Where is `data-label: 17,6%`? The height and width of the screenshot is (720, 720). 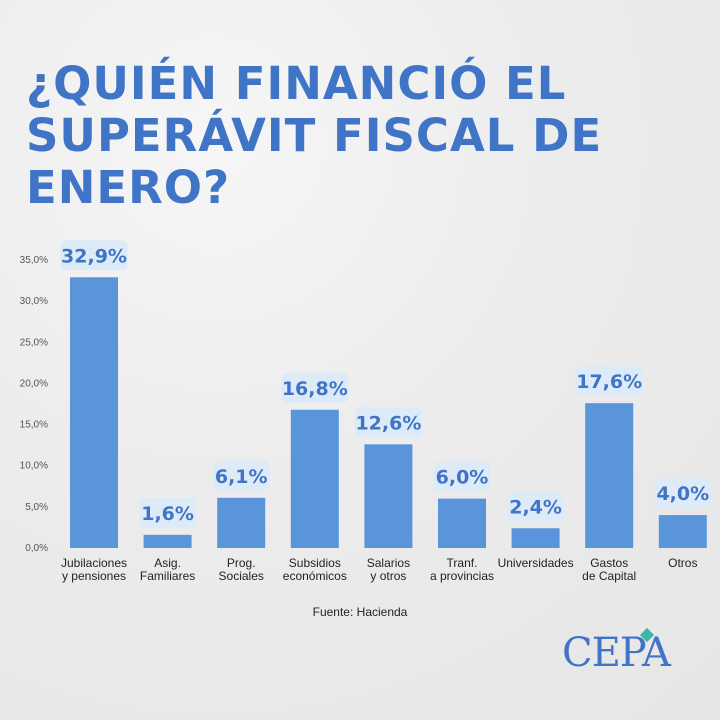
data-label: 17,6% is located at coordinates (609, 382).